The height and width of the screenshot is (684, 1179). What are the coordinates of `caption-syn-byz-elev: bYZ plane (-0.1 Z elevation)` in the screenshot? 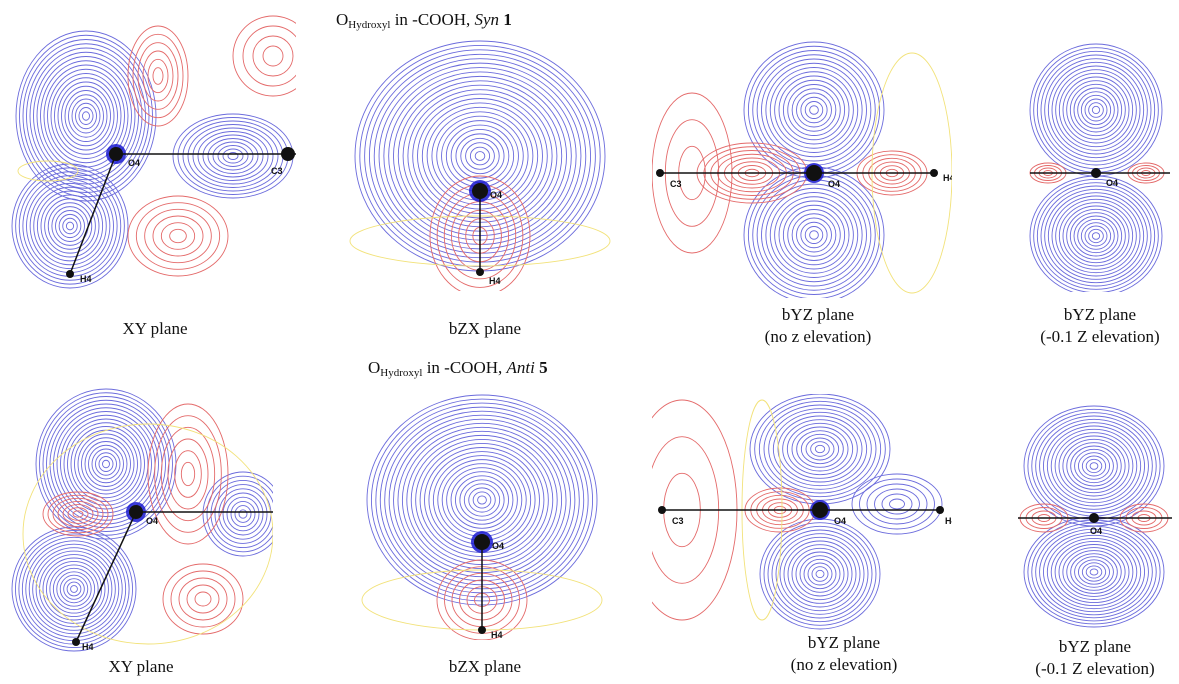 It's located at (1100, 325).